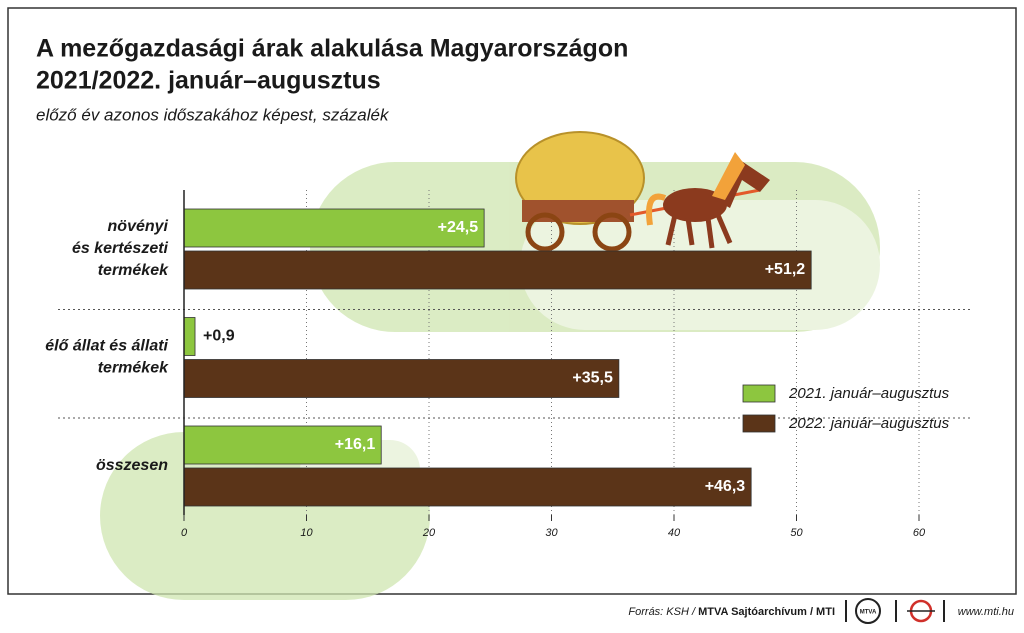 The height and width of the screenshot is (633, 1024). What do you see at coordinates (919, 533) in the screenshot?
I see `x-tick-label: 60` at bounding box center [919, 533].